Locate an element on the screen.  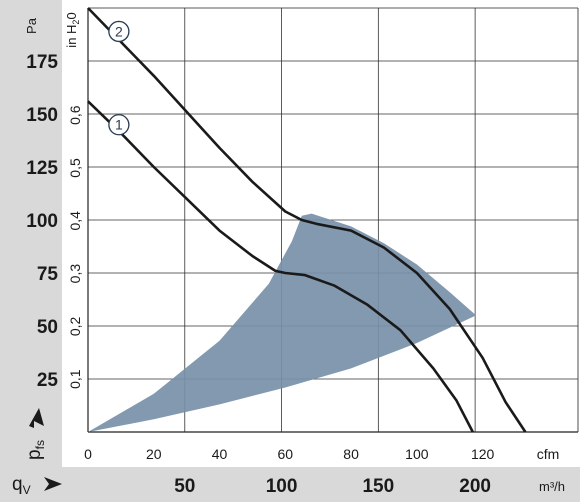
y-axis-pa: Pa 25 50 75 100 125 150 175 is located at coordinates (41, 204).